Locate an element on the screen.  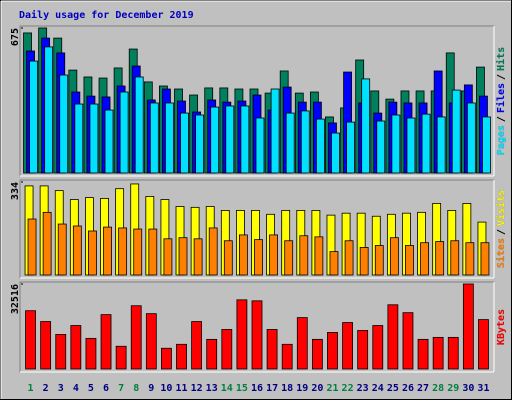
y-tick-label: 32516 is located at coordinates (15, 299).